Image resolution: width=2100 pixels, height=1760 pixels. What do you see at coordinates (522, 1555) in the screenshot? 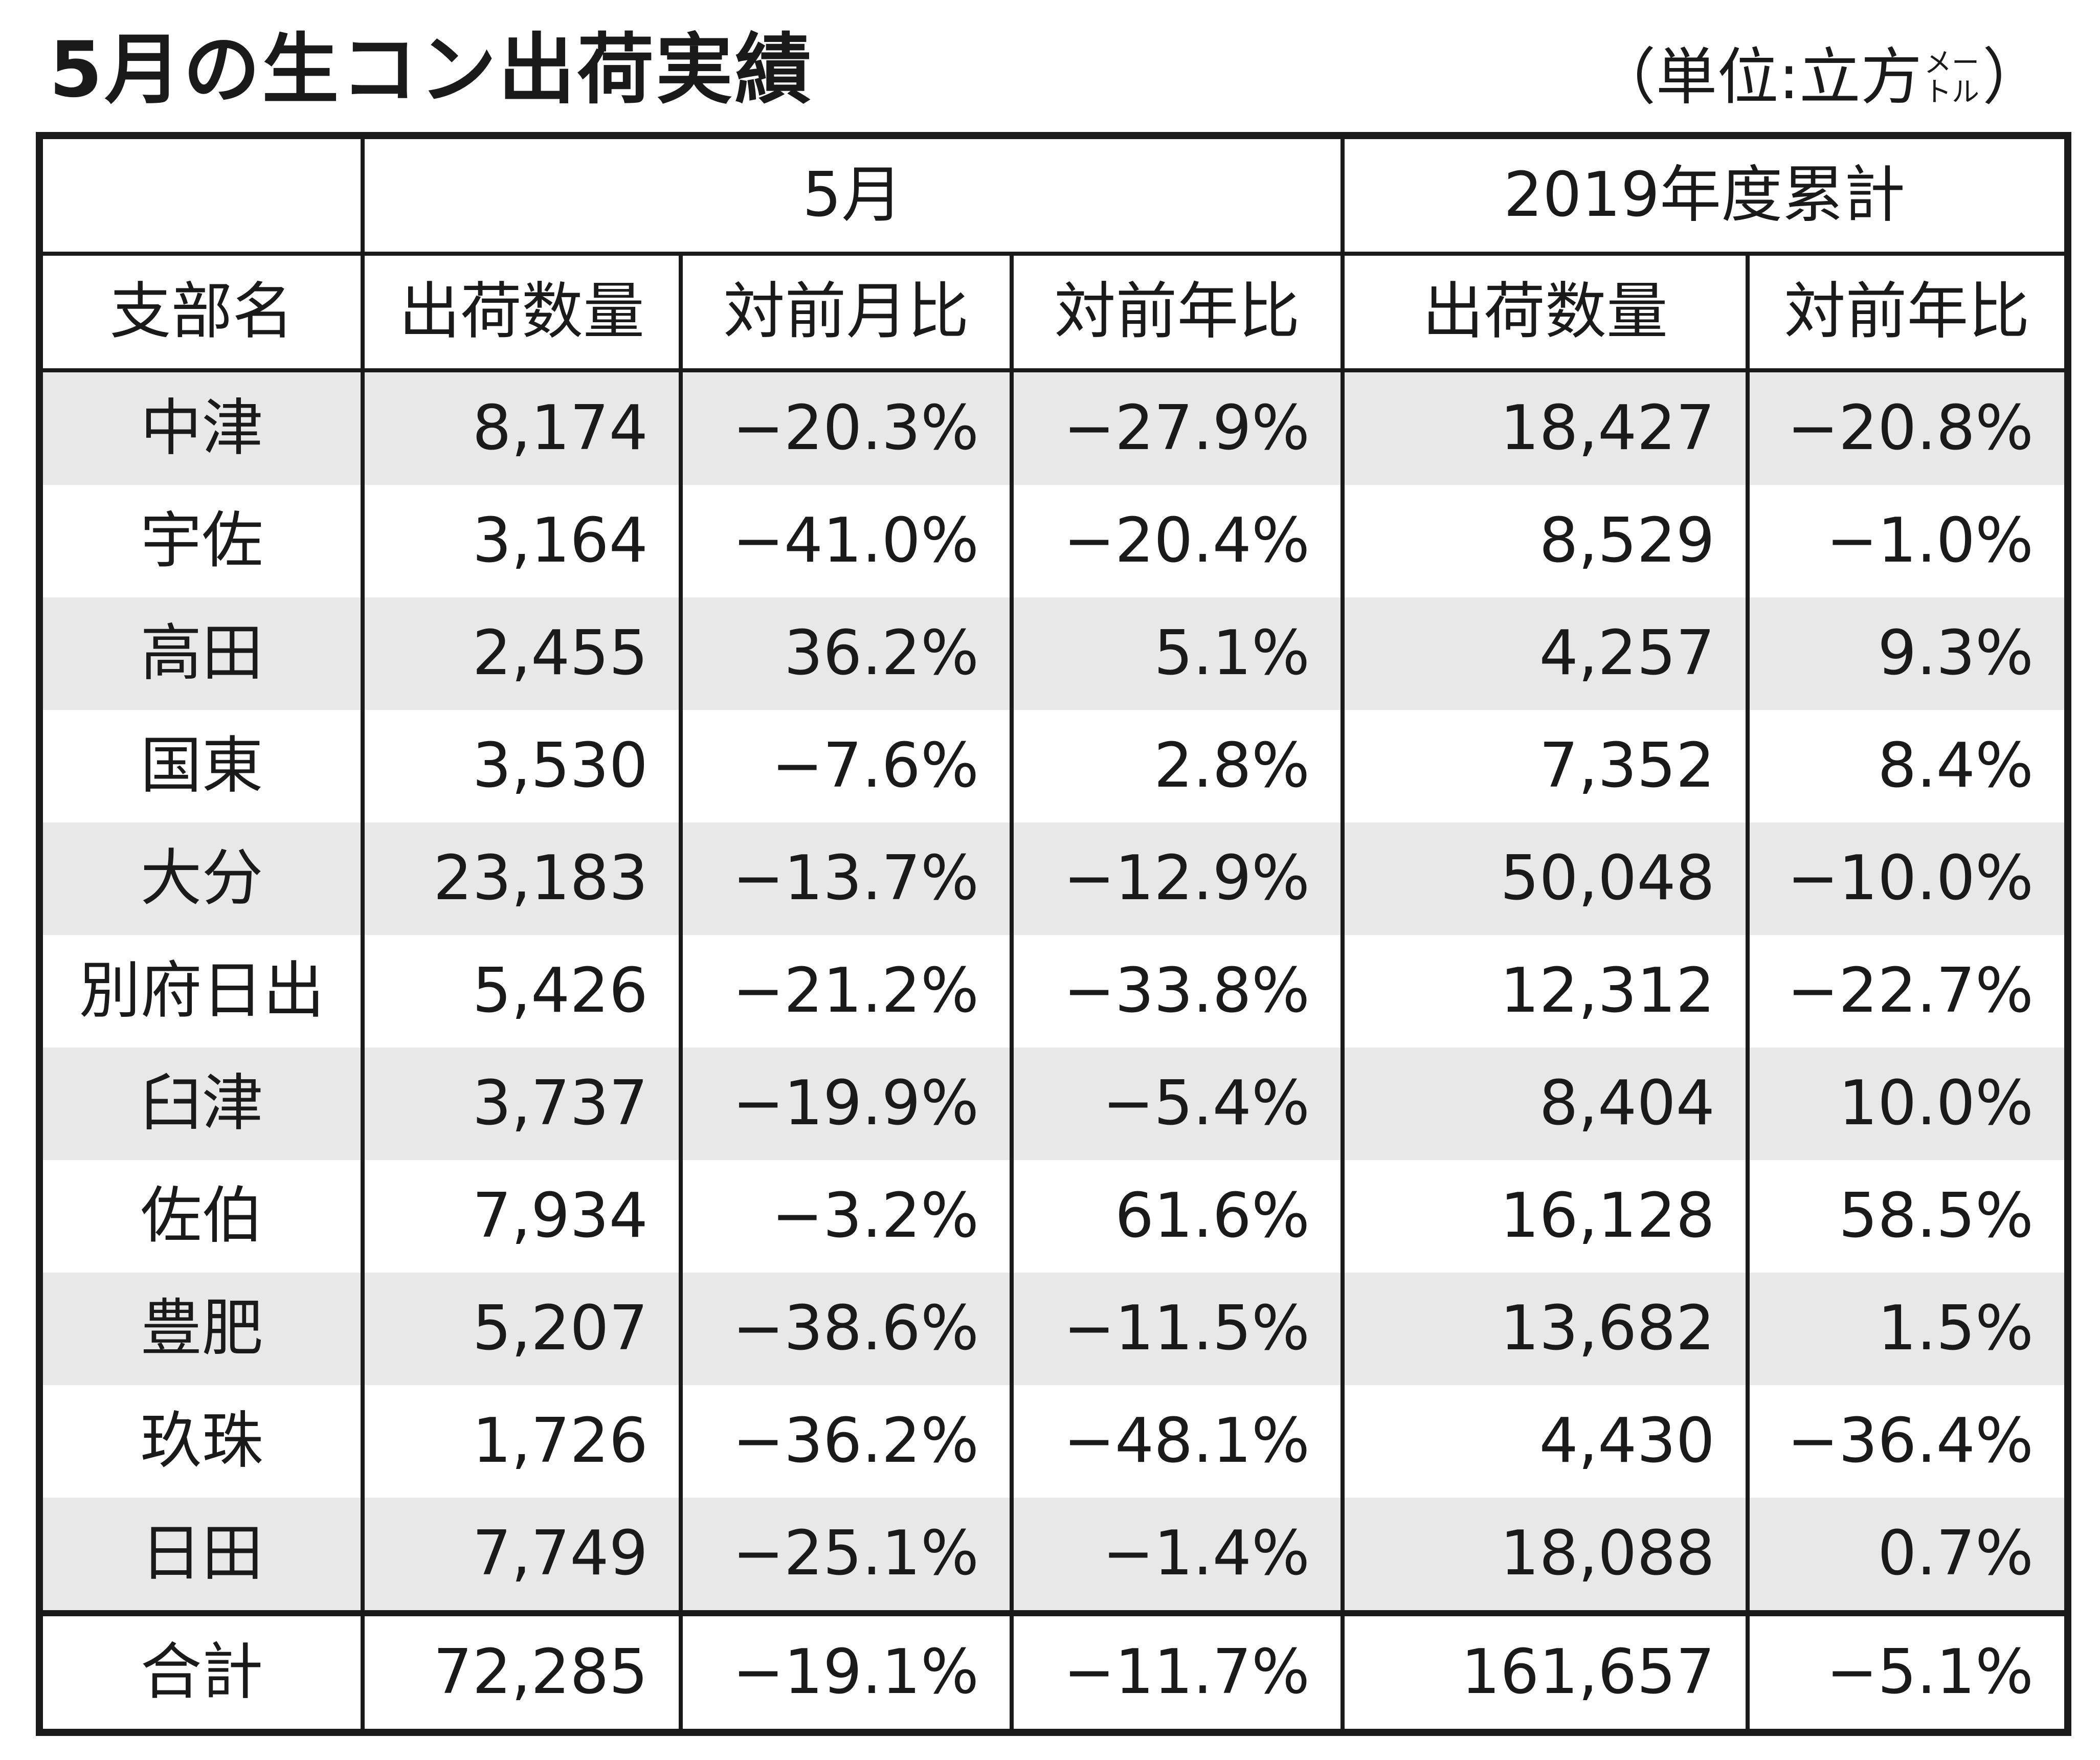
I see `may-qty-cell: 7,749` at bounding box center [522, 1555].